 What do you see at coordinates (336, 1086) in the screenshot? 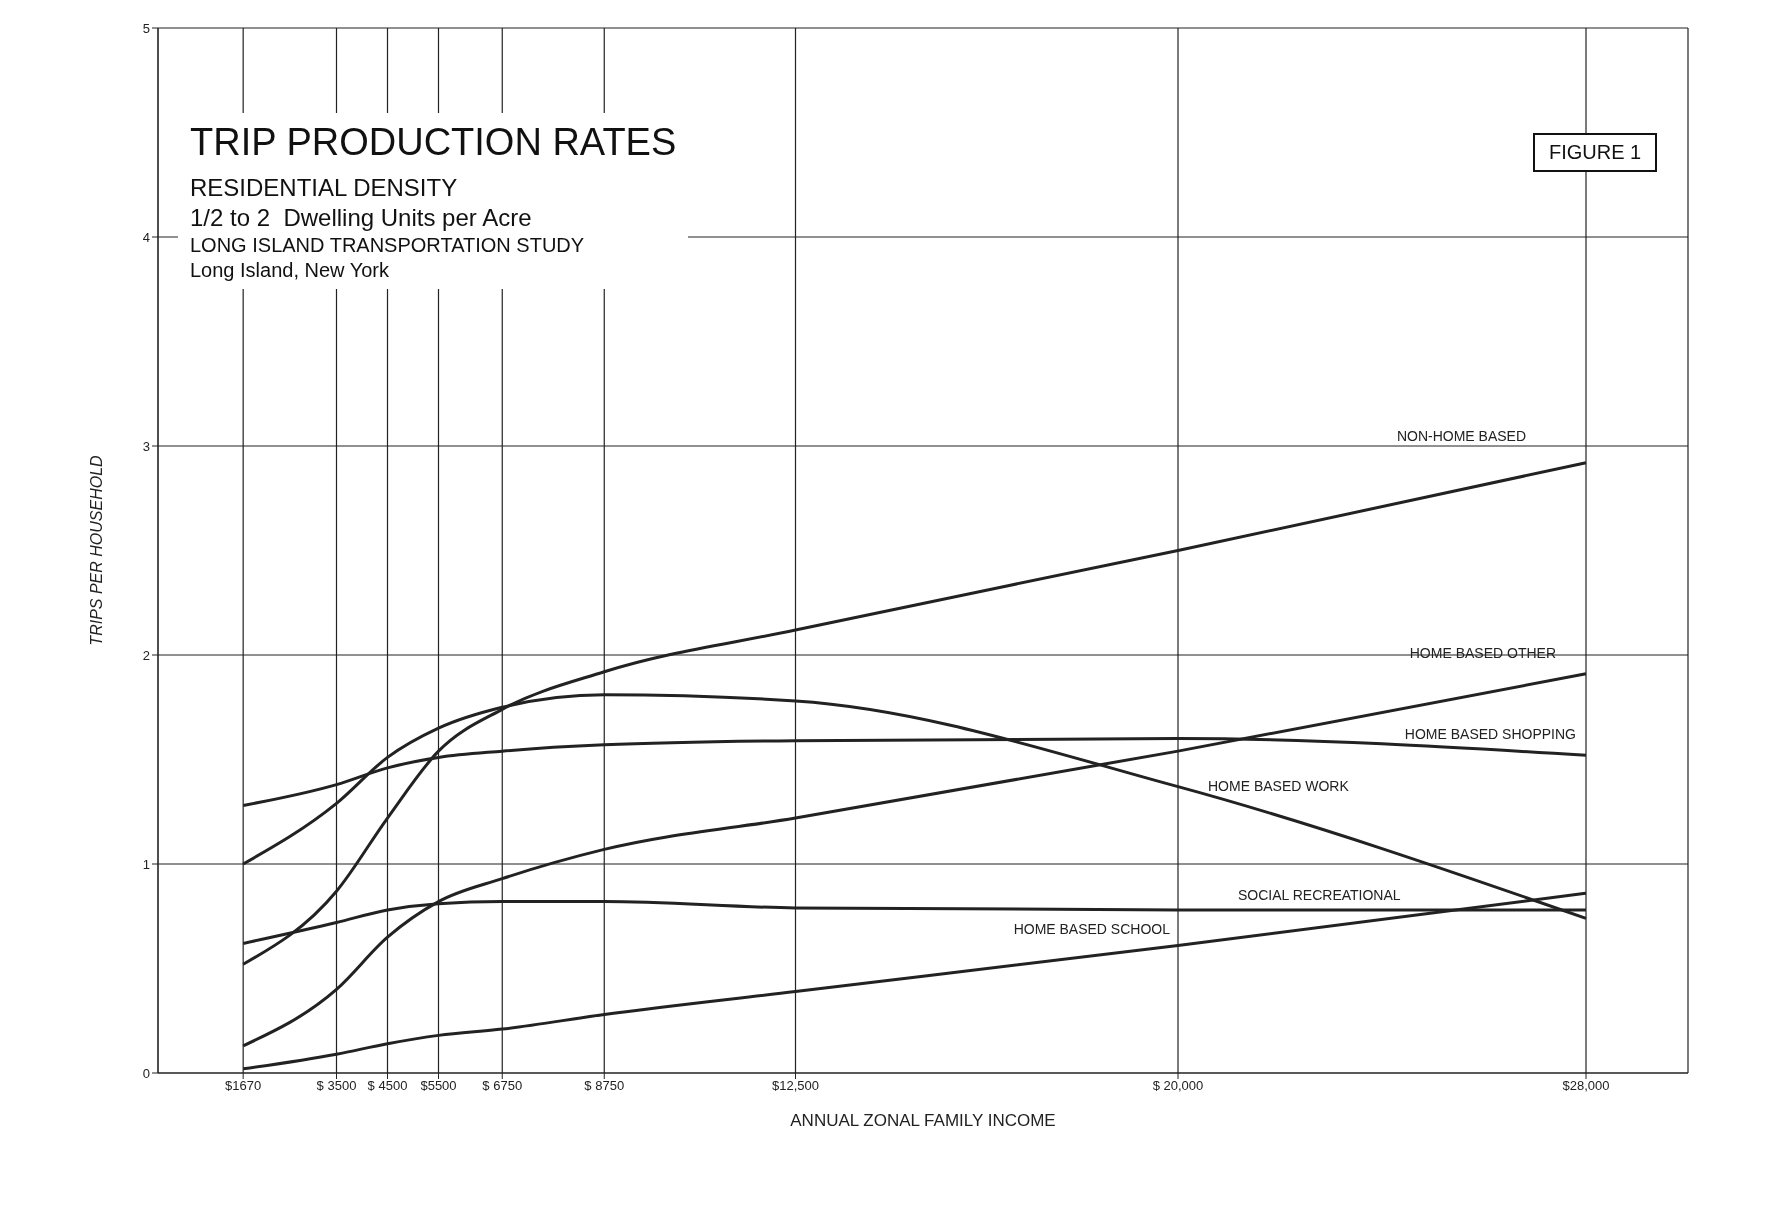
I see `x-tick-label: $ 3500` at bounding box center [336, 1086].